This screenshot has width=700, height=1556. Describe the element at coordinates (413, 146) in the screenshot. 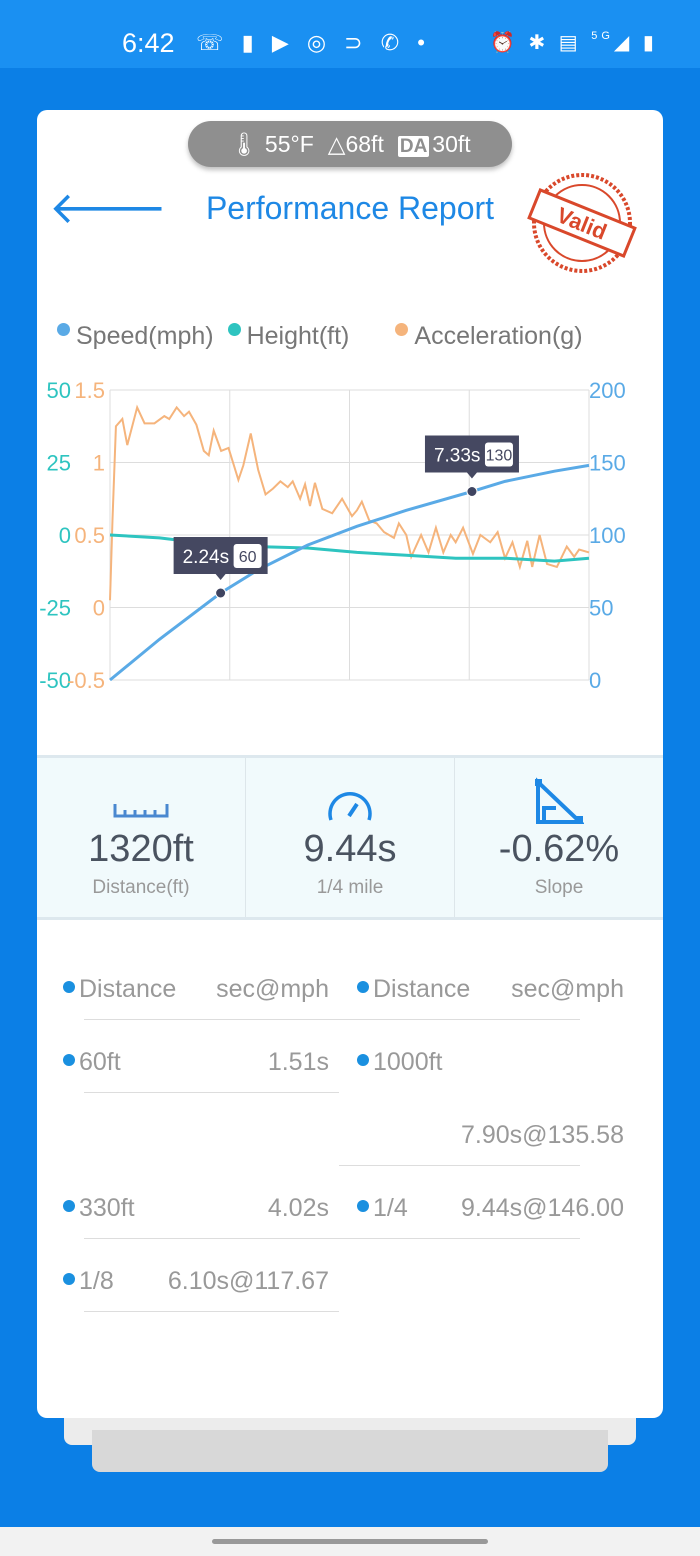

I see `da-badge: DA` at that location.